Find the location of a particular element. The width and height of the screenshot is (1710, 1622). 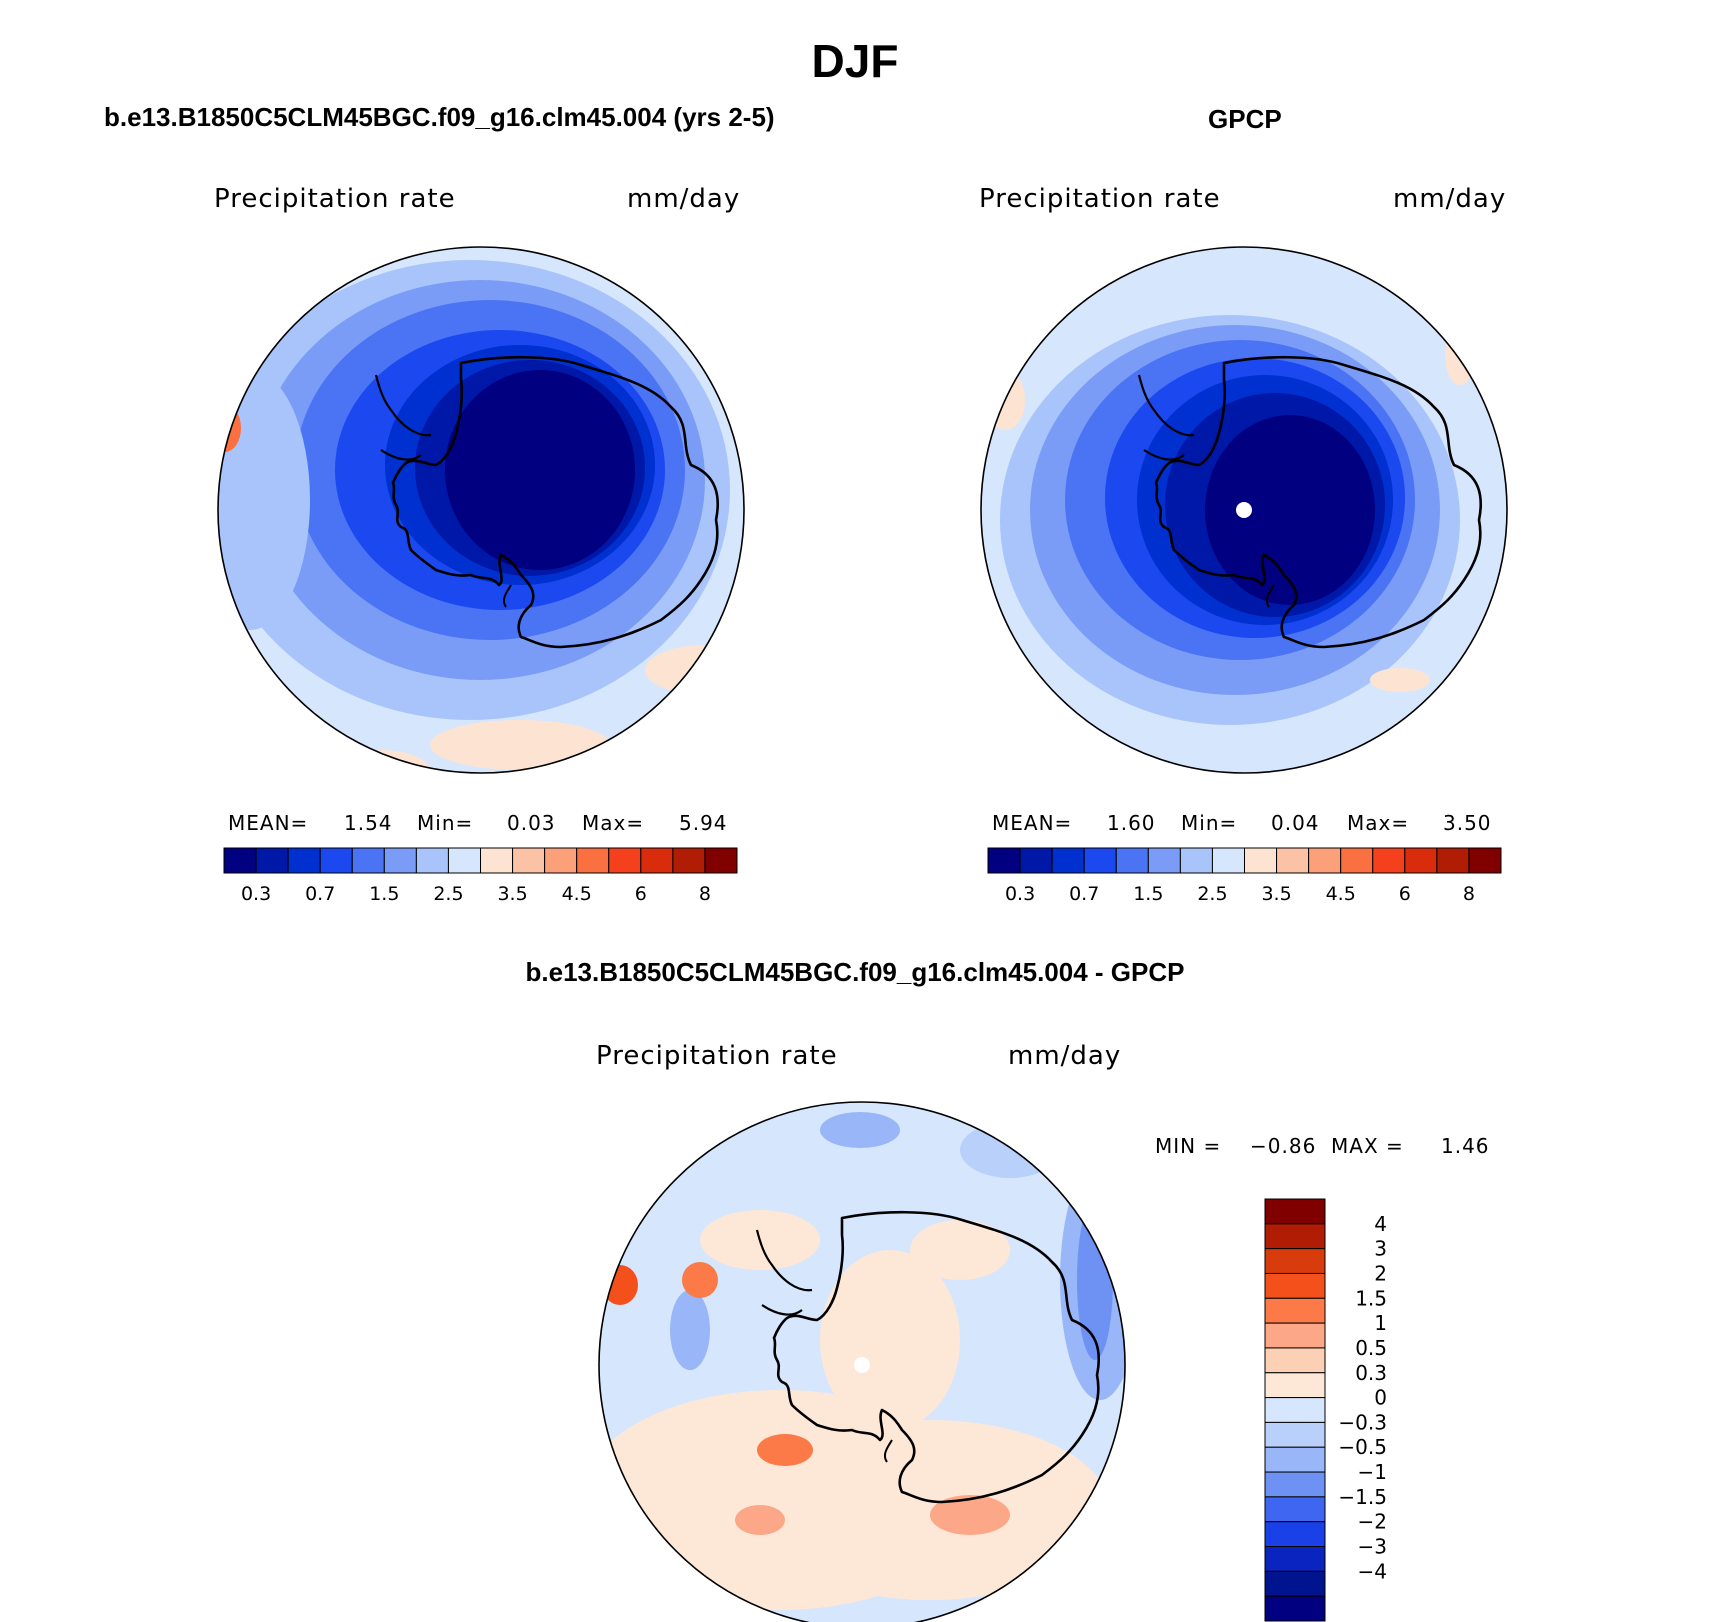

colorbar-model-tick-label: 1.5 is located at coordinates (384, 894).